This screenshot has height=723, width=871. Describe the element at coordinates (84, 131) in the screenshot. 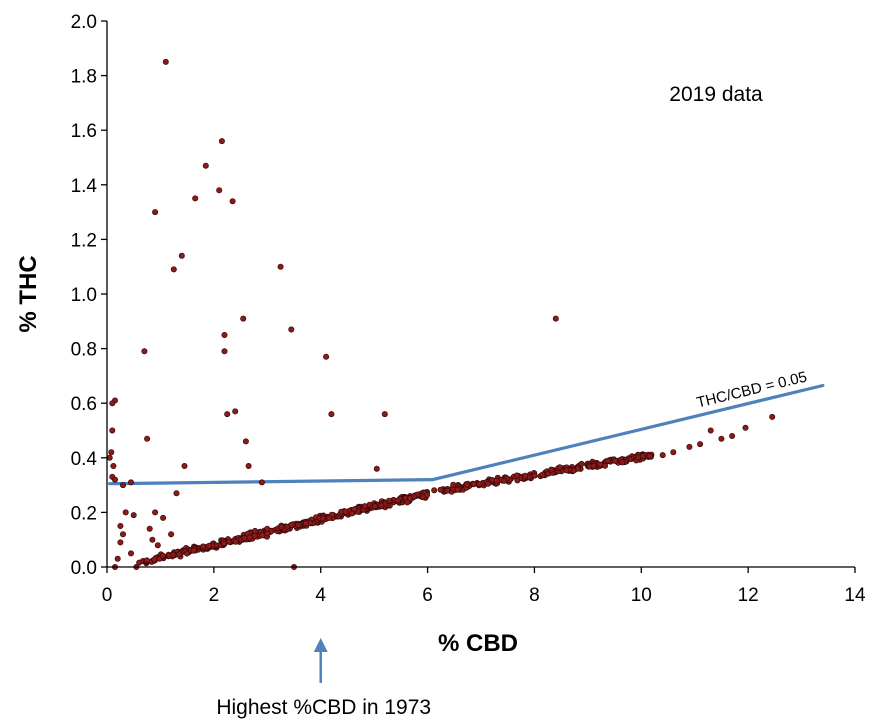

I see `y-tick-label: 1.6` at that location.